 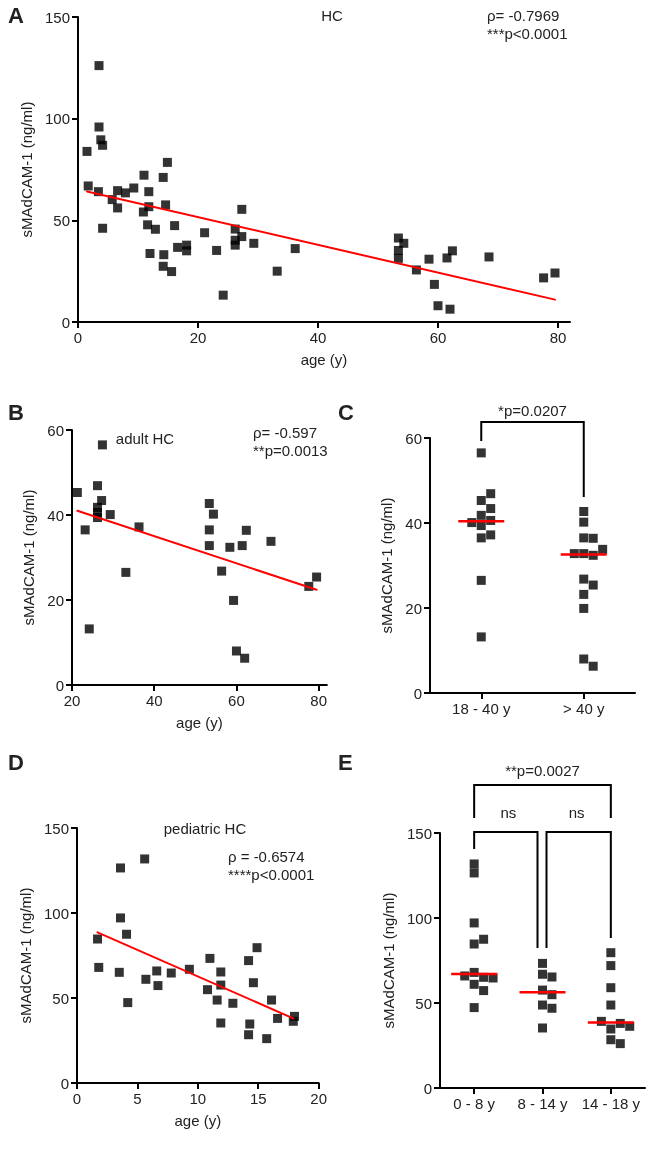 I want to click on annotation: ρ= -0.7969, so click(x=523, y=15).